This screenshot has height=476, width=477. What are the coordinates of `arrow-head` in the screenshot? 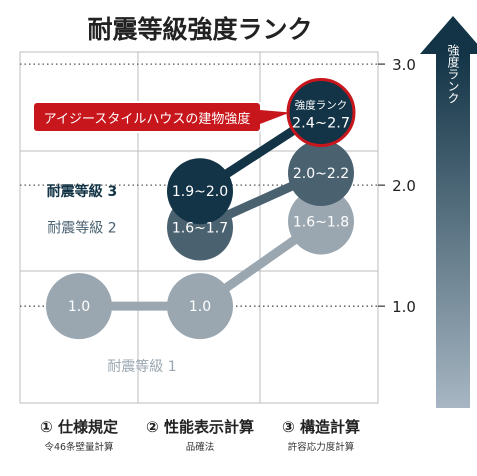 It's located at (448, 35).